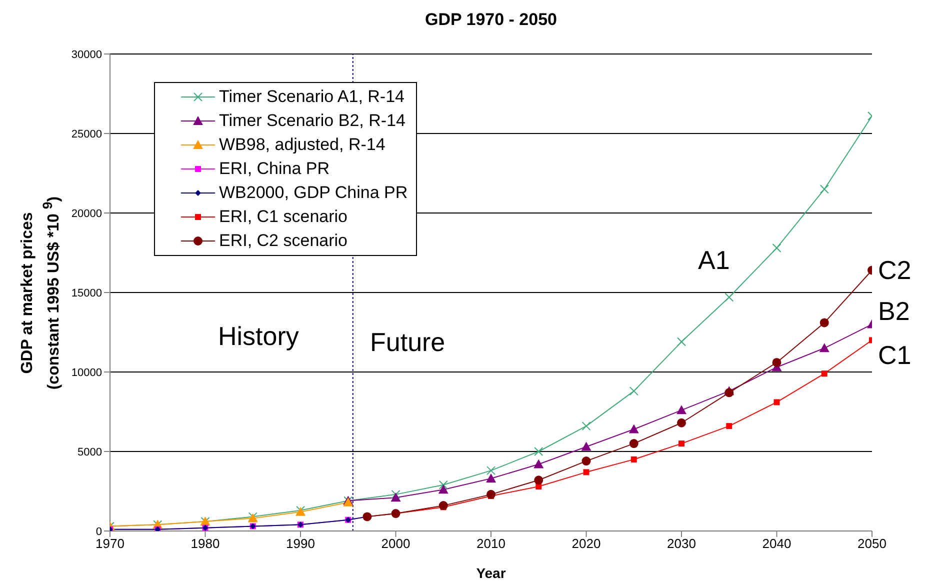  Describe the element at coordinates (86, 54) in the screenshot. I see `y-tick-label: 30000` at that location.